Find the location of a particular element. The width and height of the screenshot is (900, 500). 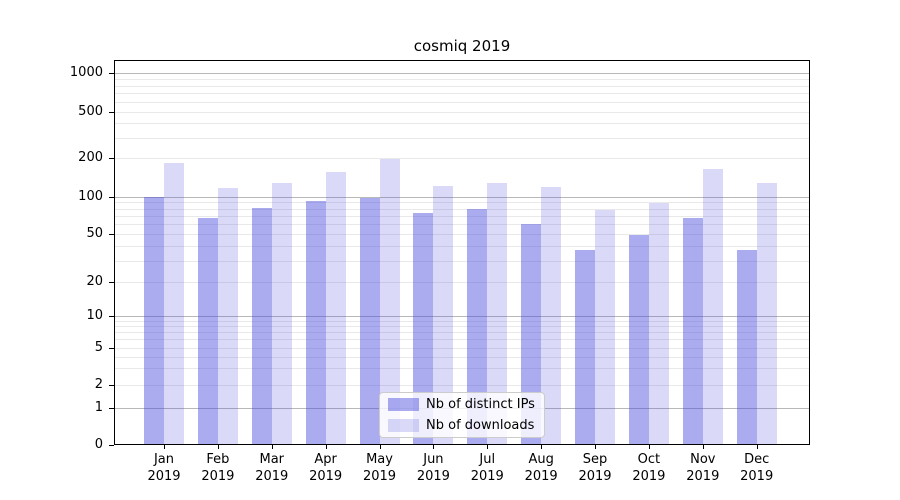

chart-title: cosmiq 2019 is located at coordinates (462, 46).